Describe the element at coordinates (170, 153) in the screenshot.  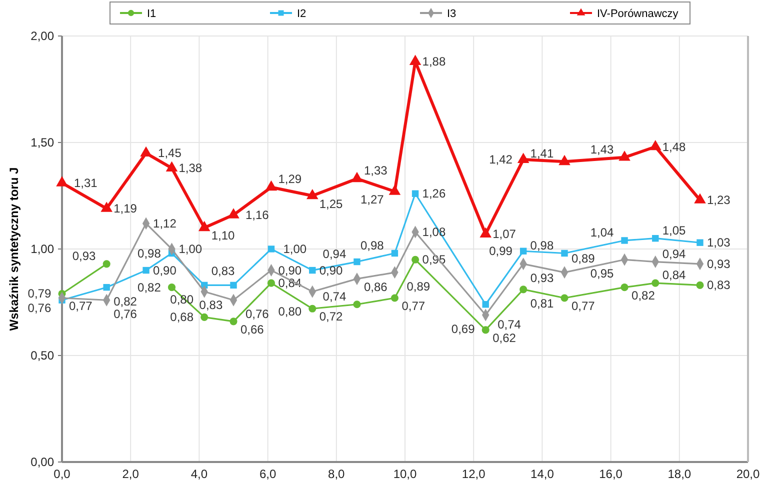
I see `data-label: 1,45` at that location.